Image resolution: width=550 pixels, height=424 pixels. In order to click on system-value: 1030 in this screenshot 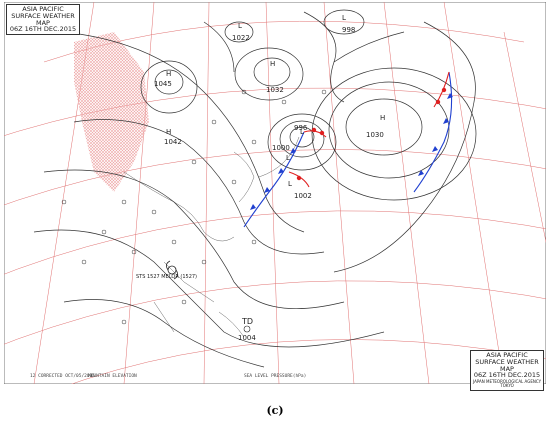, I will do `click(375, 135)`.